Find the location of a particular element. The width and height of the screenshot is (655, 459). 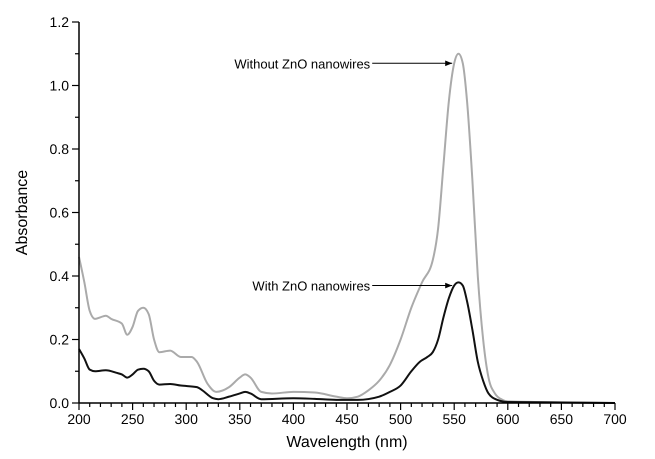

y-tick-label: 1.2 is located at coordinates (60, 22).